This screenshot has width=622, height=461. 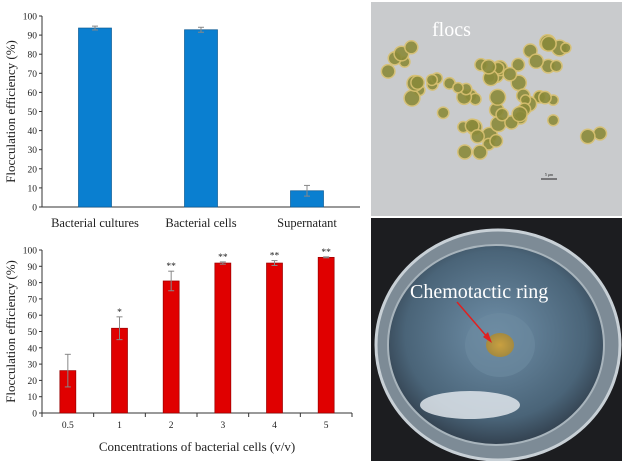 What do you see at coordinates (479, 292) in the screenshot?
I see `chemotactic-ring-label: Chemotactic ring` at bounding box center [479, 292].